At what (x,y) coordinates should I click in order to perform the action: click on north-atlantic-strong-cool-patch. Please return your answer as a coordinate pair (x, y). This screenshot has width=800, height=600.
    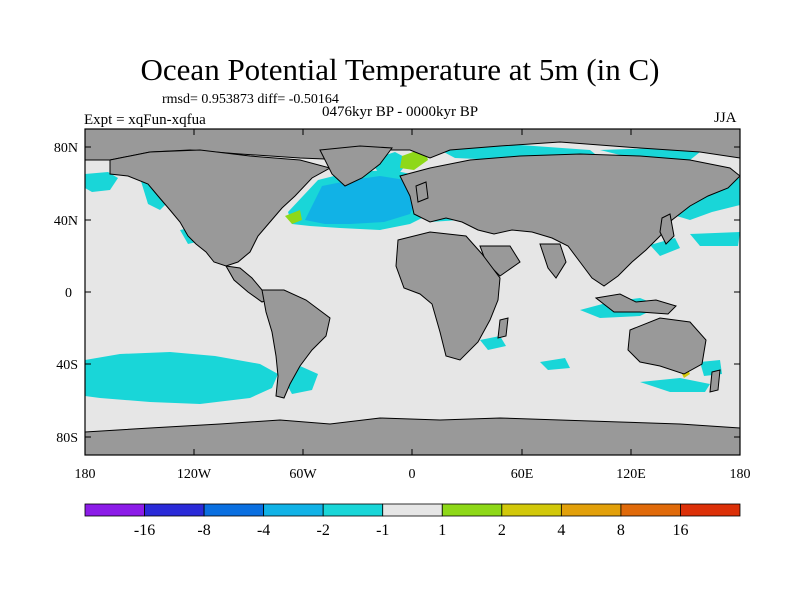
    Looking at the image, I should click on (361, 200).